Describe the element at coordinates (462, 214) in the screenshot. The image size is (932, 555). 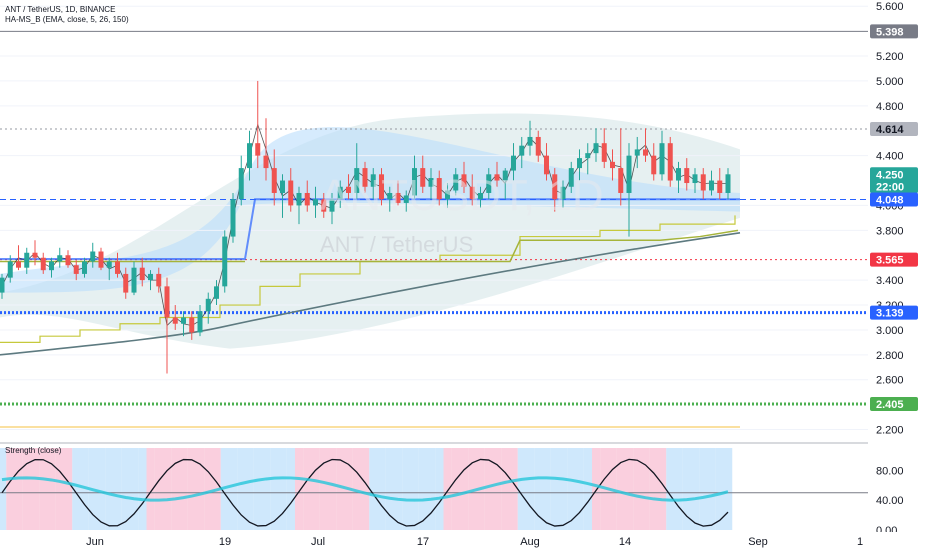
I see `watermark: ANTUSDT, 1D ANT / TetherUS` at that location.